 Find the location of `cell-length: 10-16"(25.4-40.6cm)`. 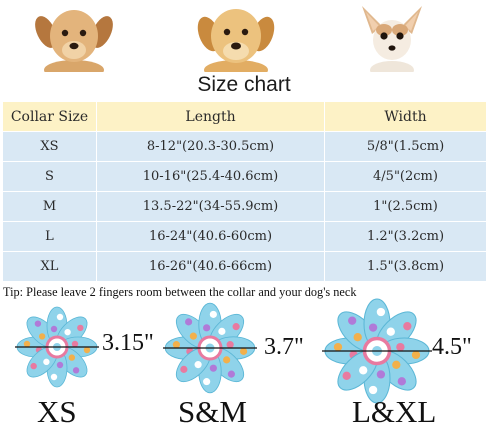

cell-length: 10-16"(25.4-40.6cm) is located at coordinates (210, 176).